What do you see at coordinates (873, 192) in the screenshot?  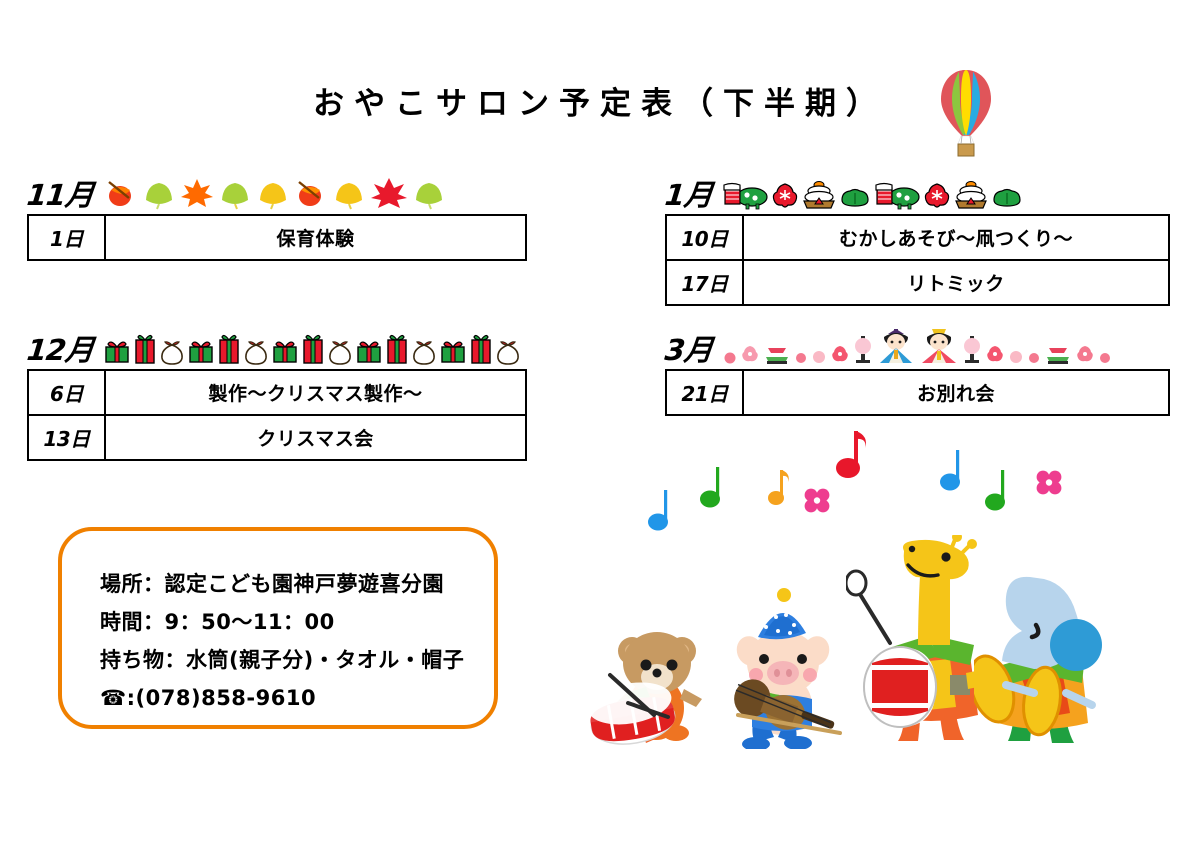 I see `new-year-decoration` at bounding box center [873, 192].